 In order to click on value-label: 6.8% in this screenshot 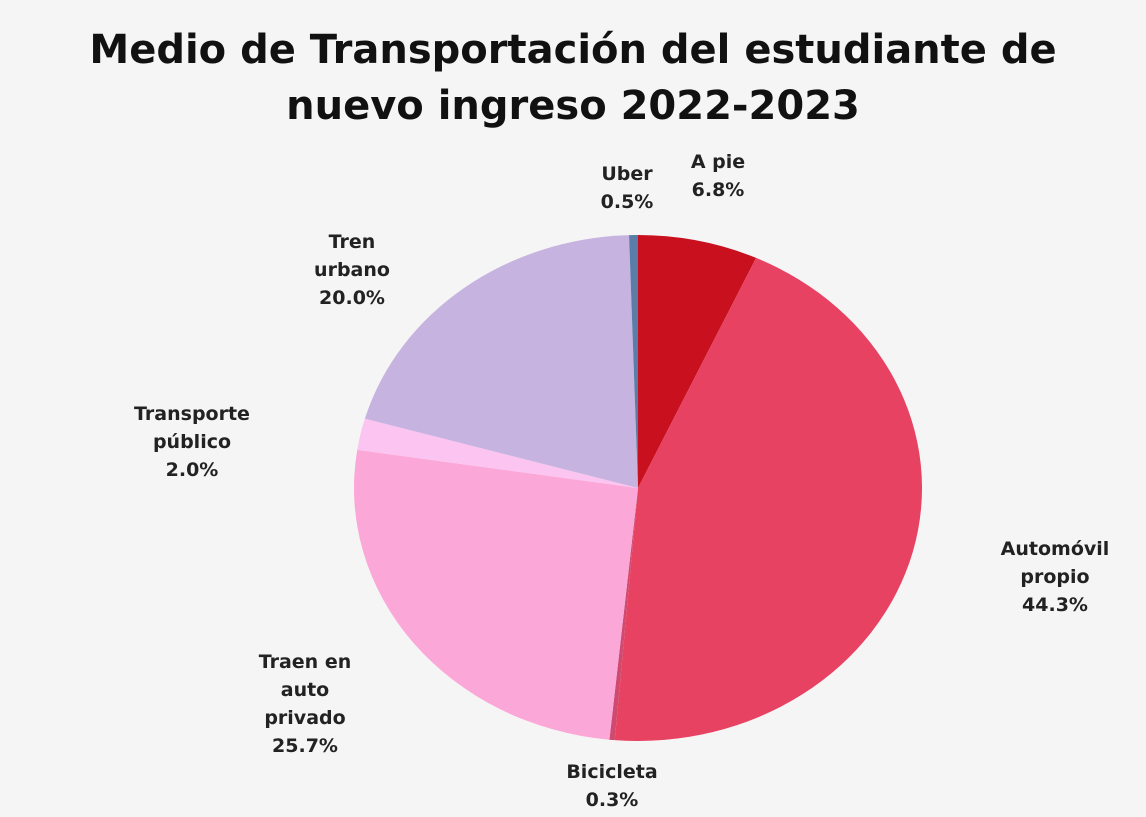, I will do `click(718, 190)`.